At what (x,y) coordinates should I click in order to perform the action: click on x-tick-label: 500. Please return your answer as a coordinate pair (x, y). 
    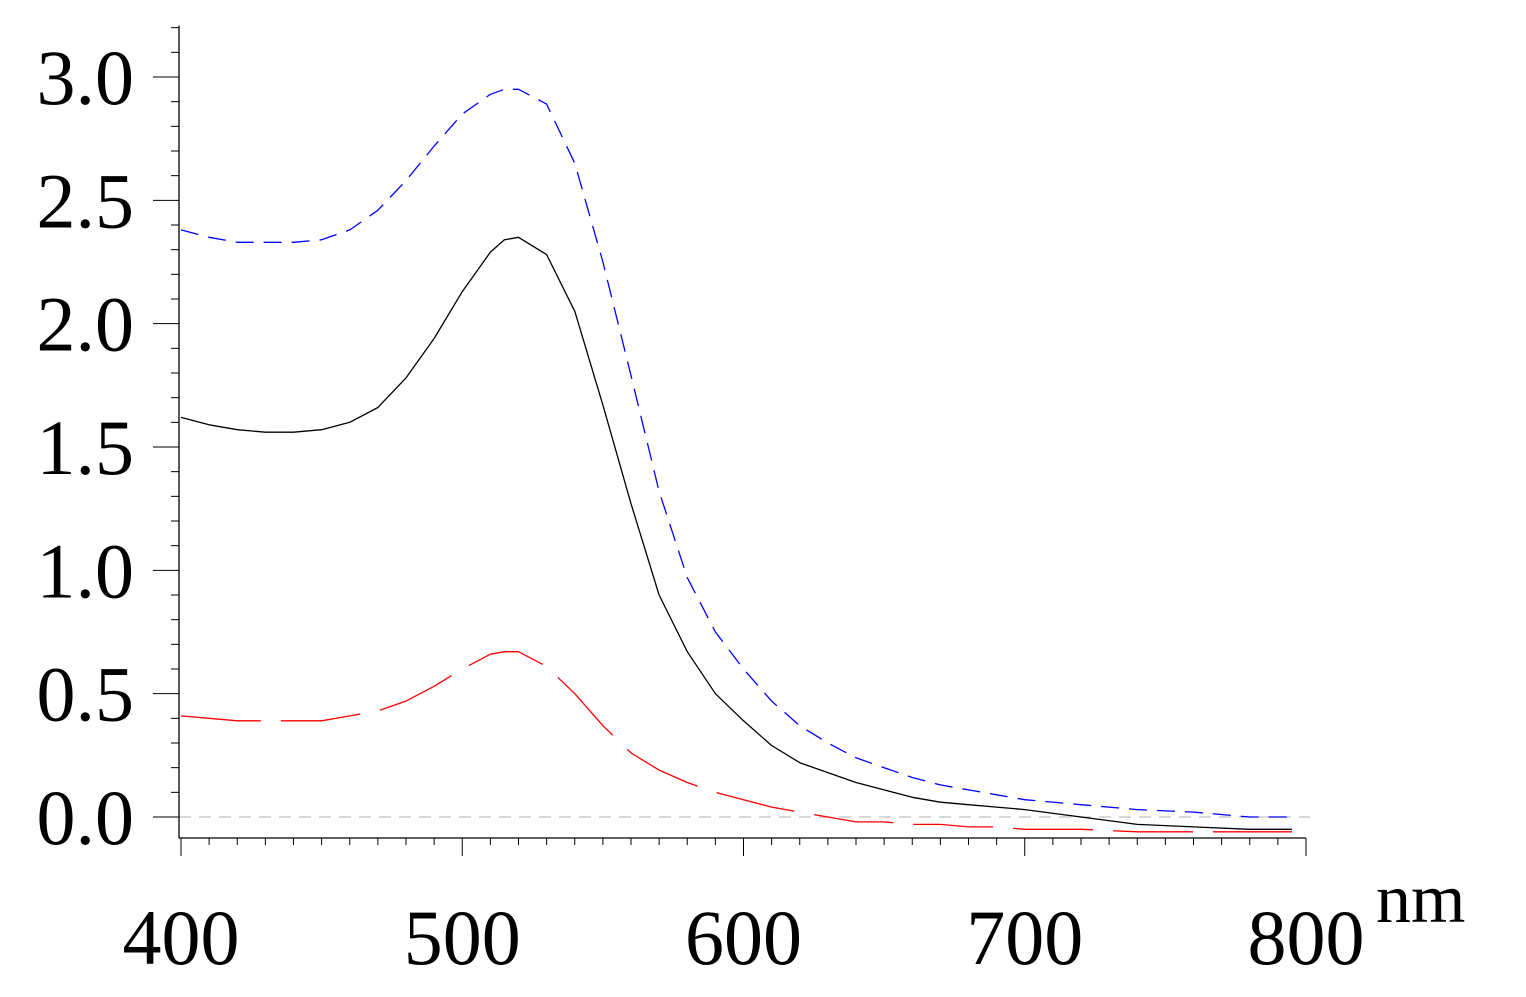
    Looking at the image, I should click on (462, 937).